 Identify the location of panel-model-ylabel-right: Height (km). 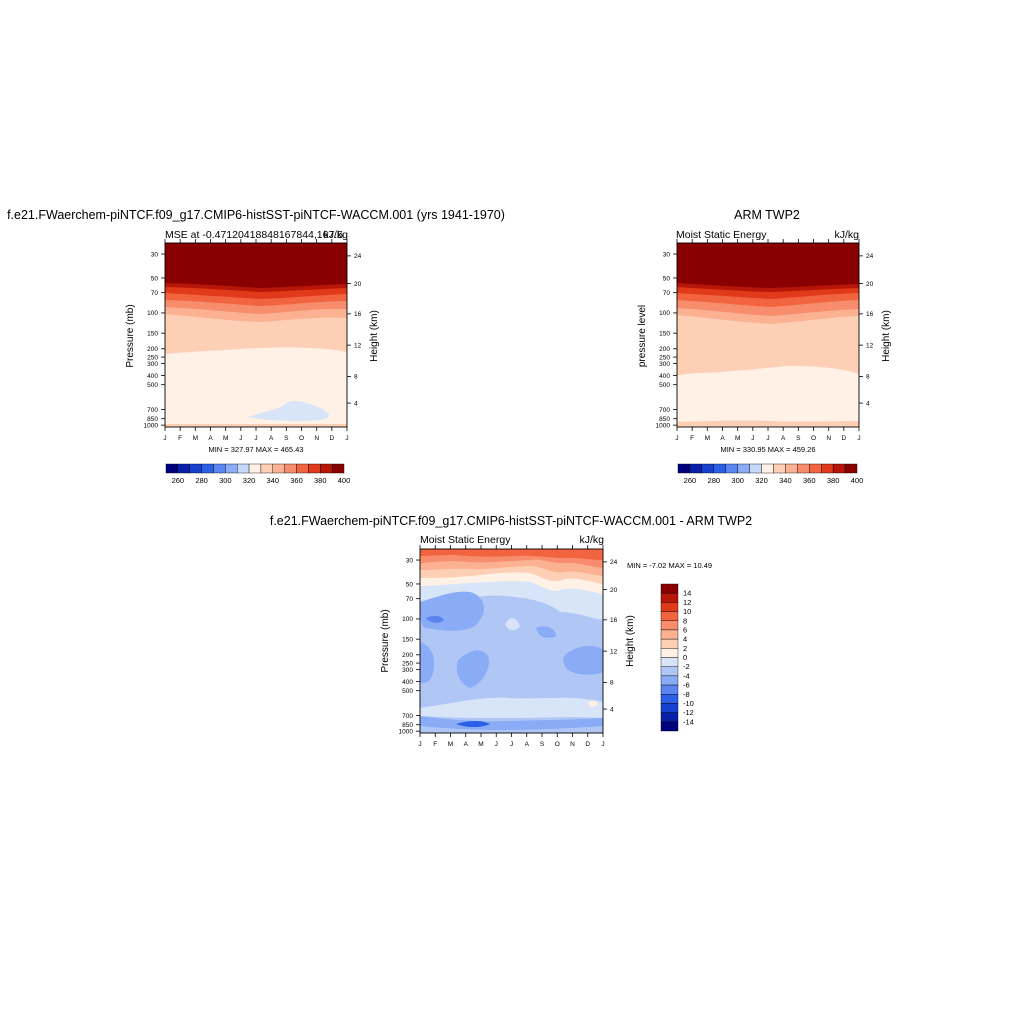
(374, 336).